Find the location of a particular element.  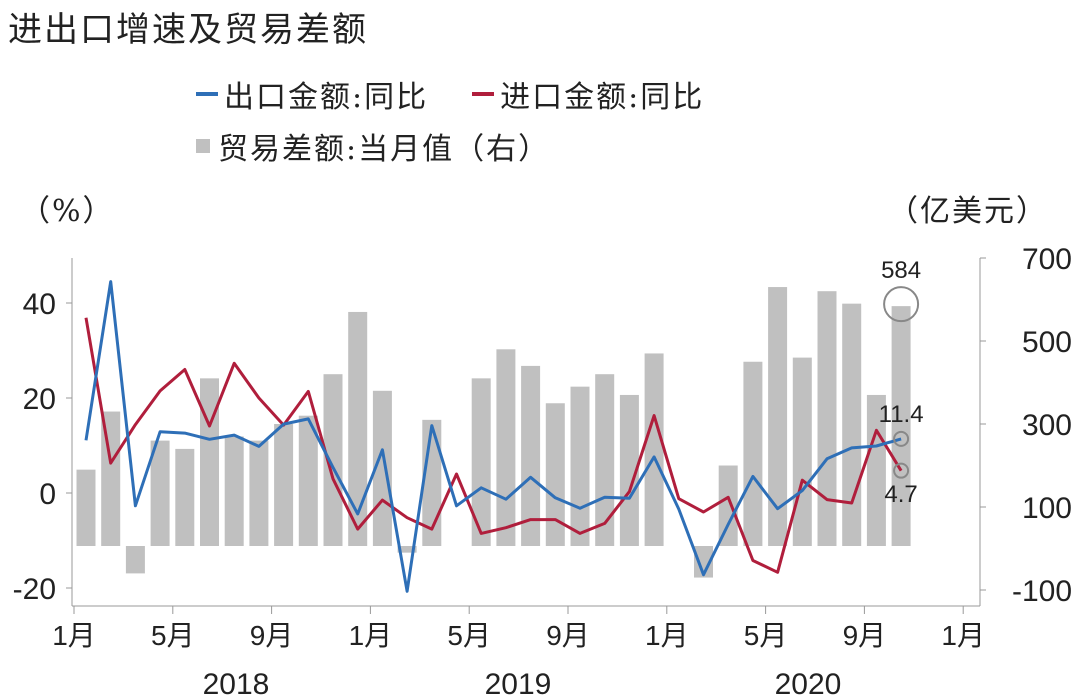

right-axis-unit: （亿美元） is located at coordinates (968, 211).